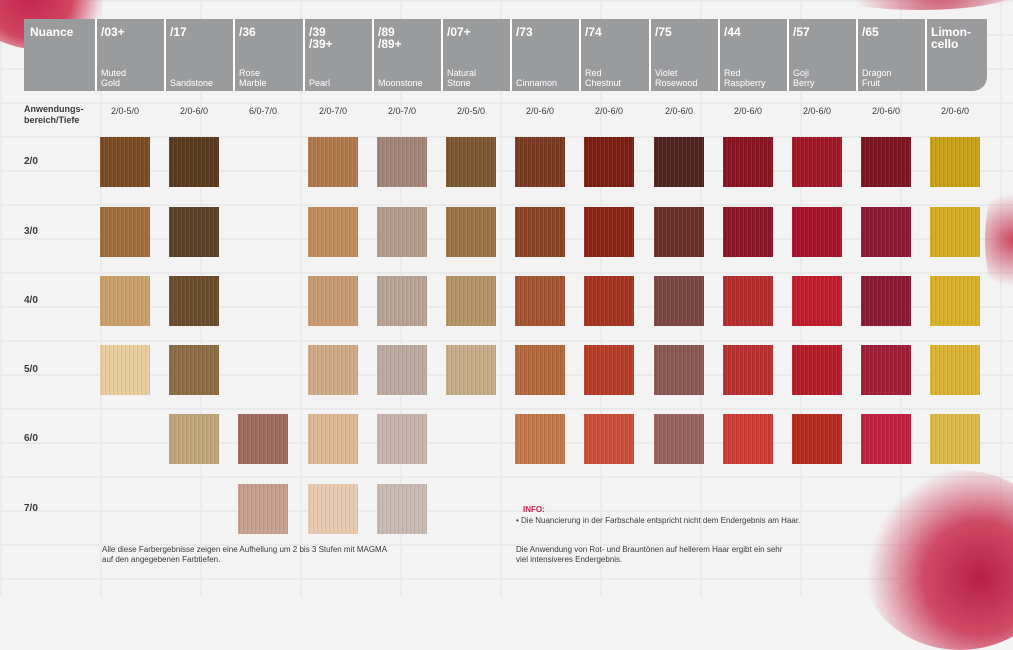 The height and width of the screenshot is (650, 1013). I want to click on column-code: /65, so click(870, 32).